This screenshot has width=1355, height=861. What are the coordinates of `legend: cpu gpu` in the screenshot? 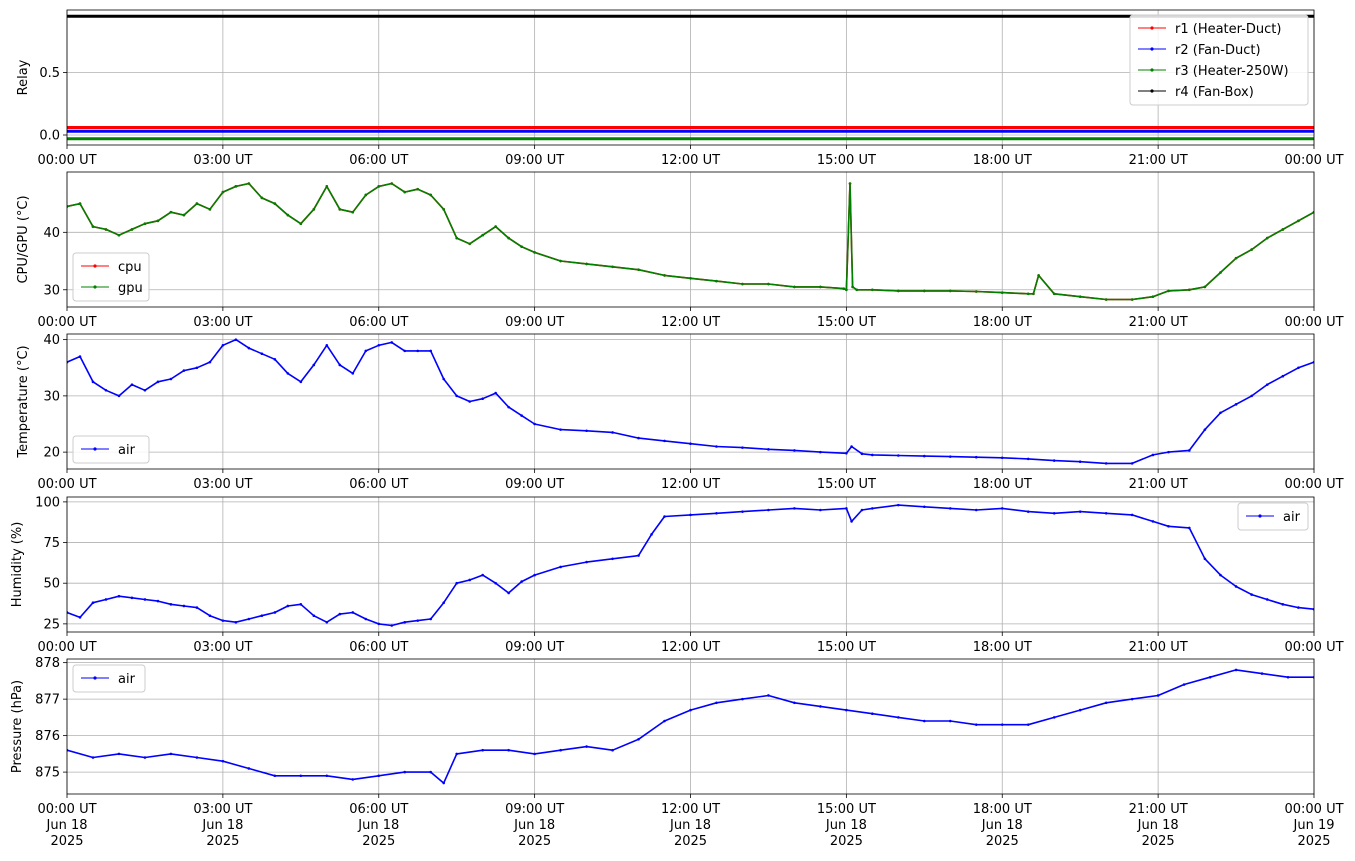 It's located at (111, 277).